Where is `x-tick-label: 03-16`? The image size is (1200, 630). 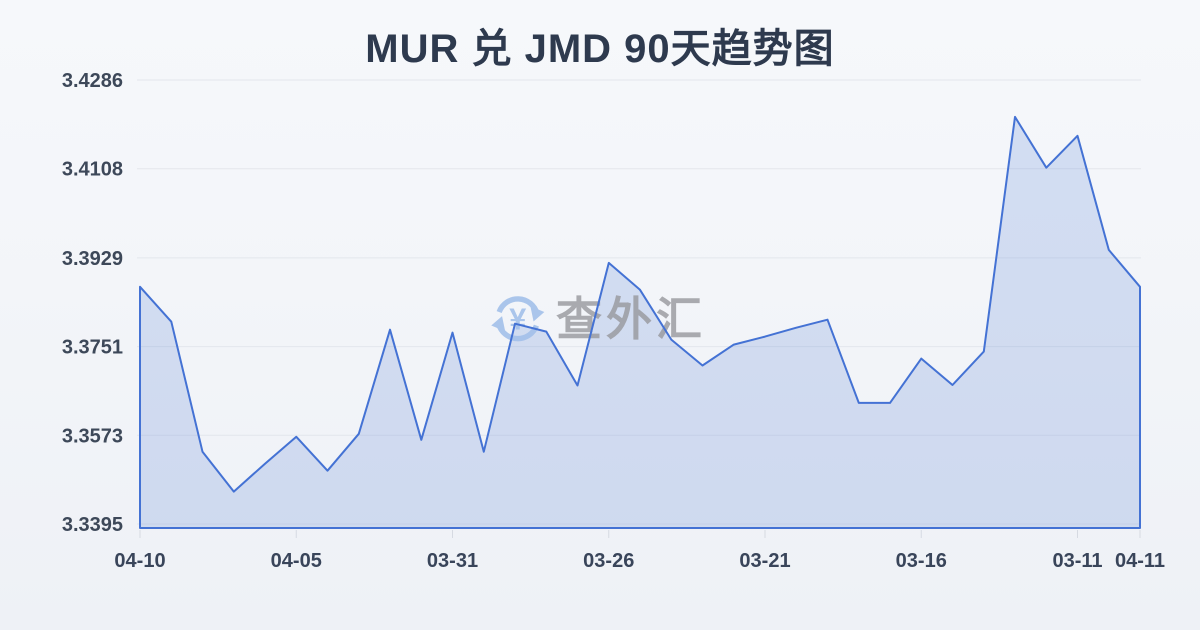
x-tick-label: 03-16 is located at coordinates (921, 561).